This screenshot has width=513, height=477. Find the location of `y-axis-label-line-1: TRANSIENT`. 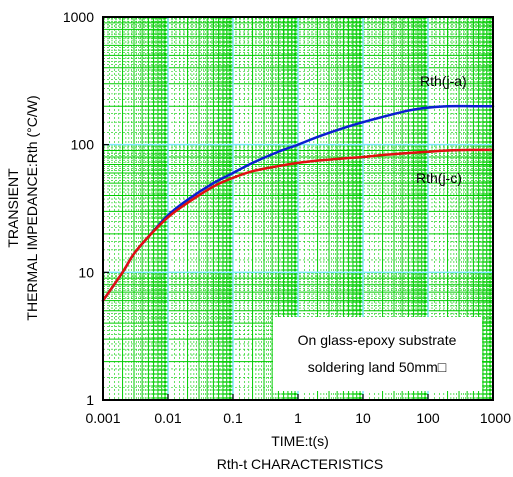

y-axis-label-line-1: TRANSIENT is located at coordinates (13, 208).